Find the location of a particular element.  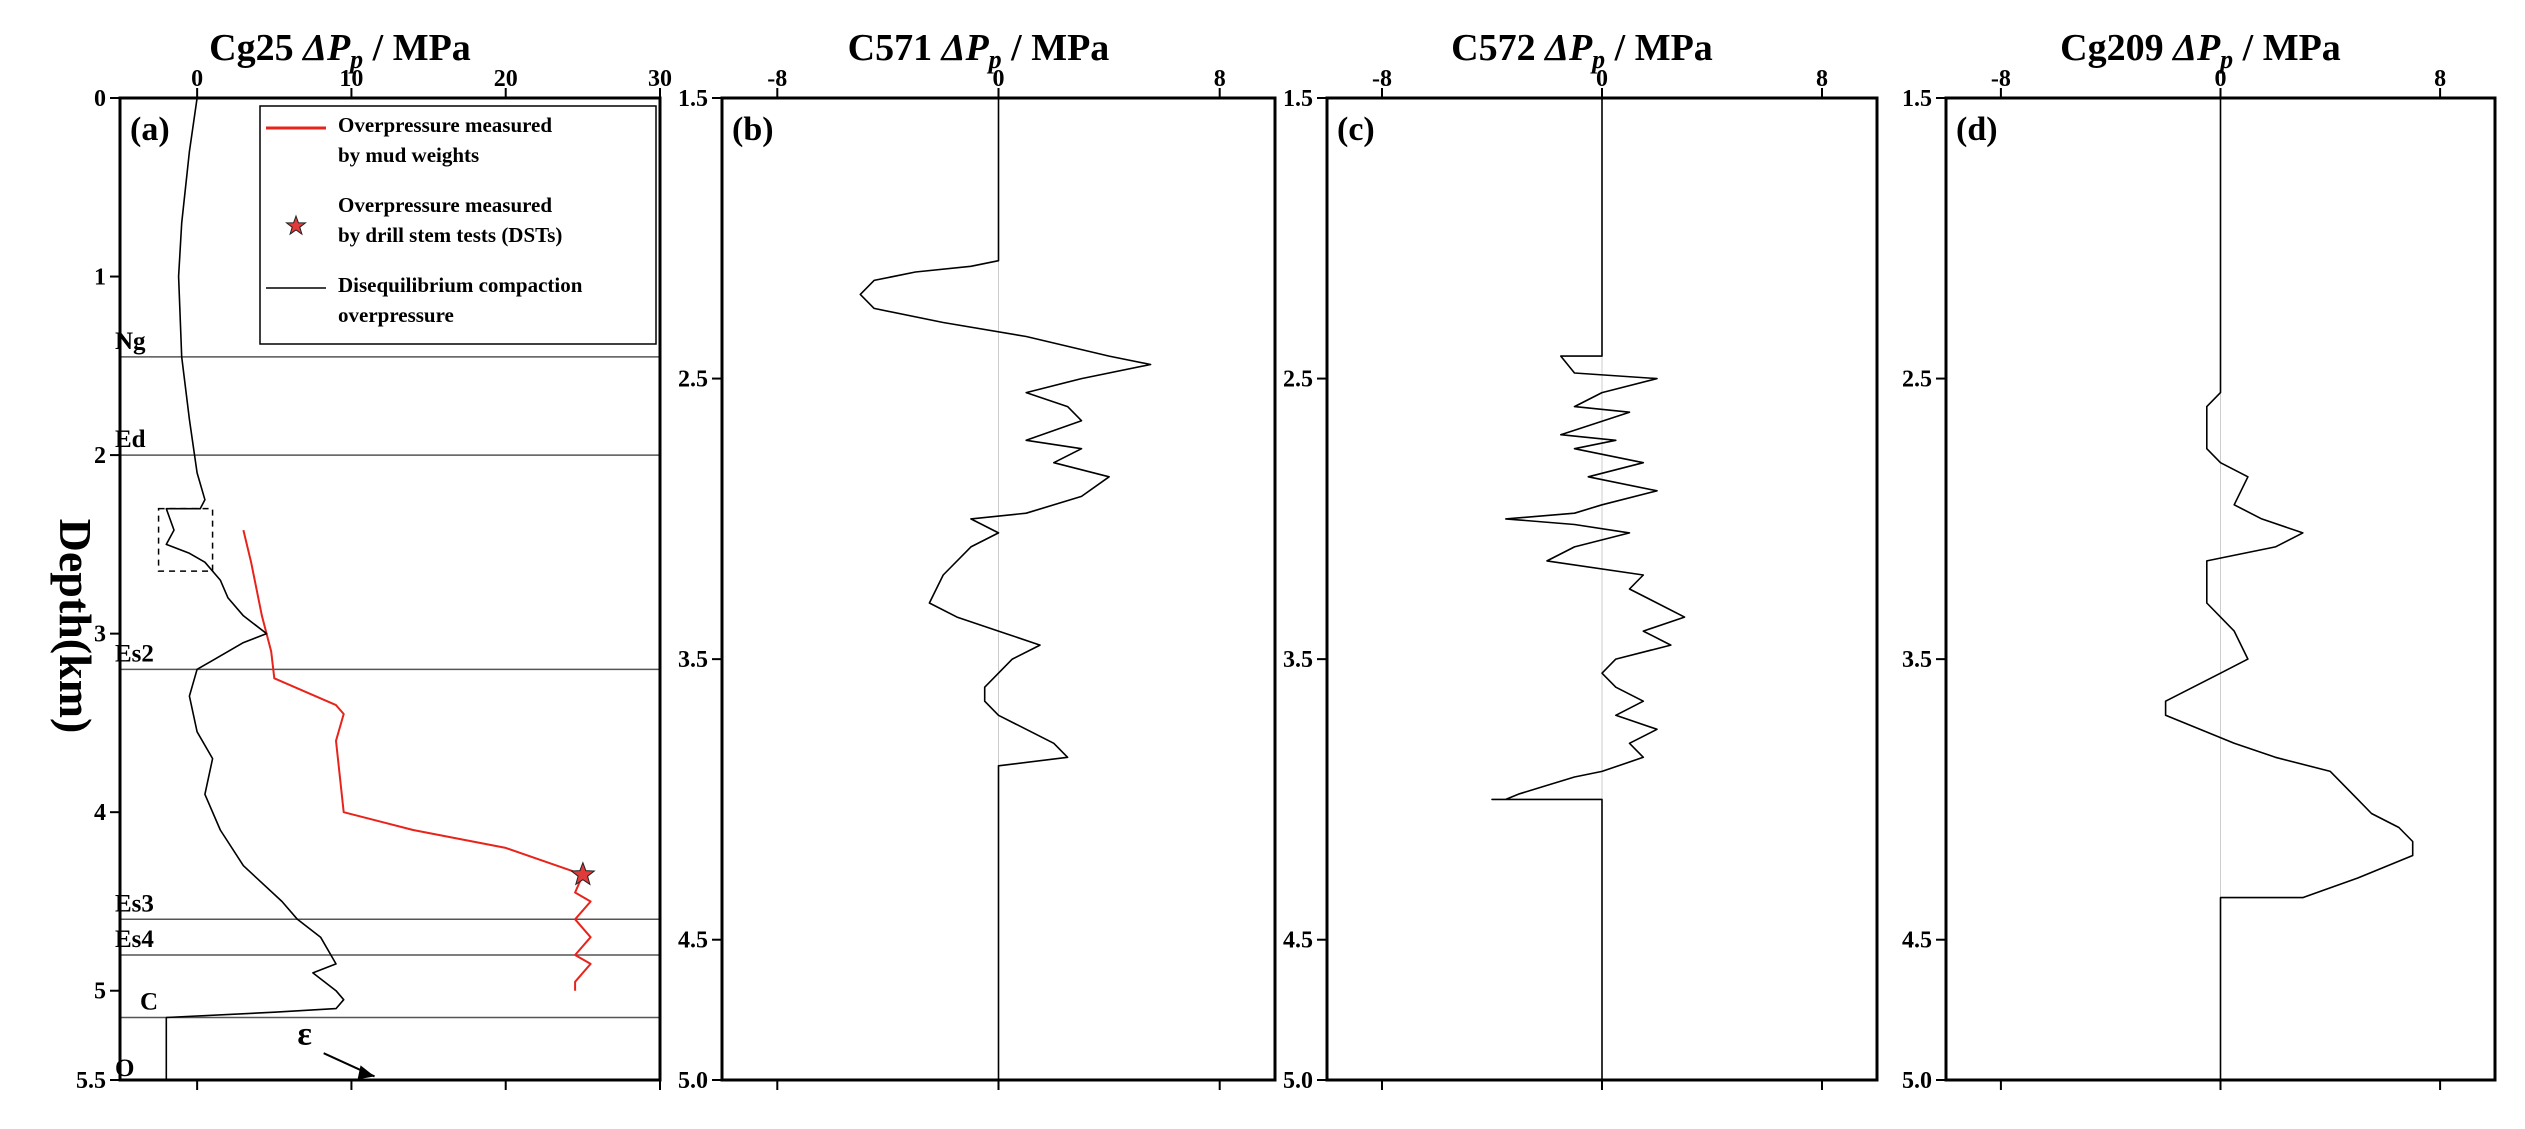

panel-title: C571 ΔPp / MPa is located at coordinates (979, 50).